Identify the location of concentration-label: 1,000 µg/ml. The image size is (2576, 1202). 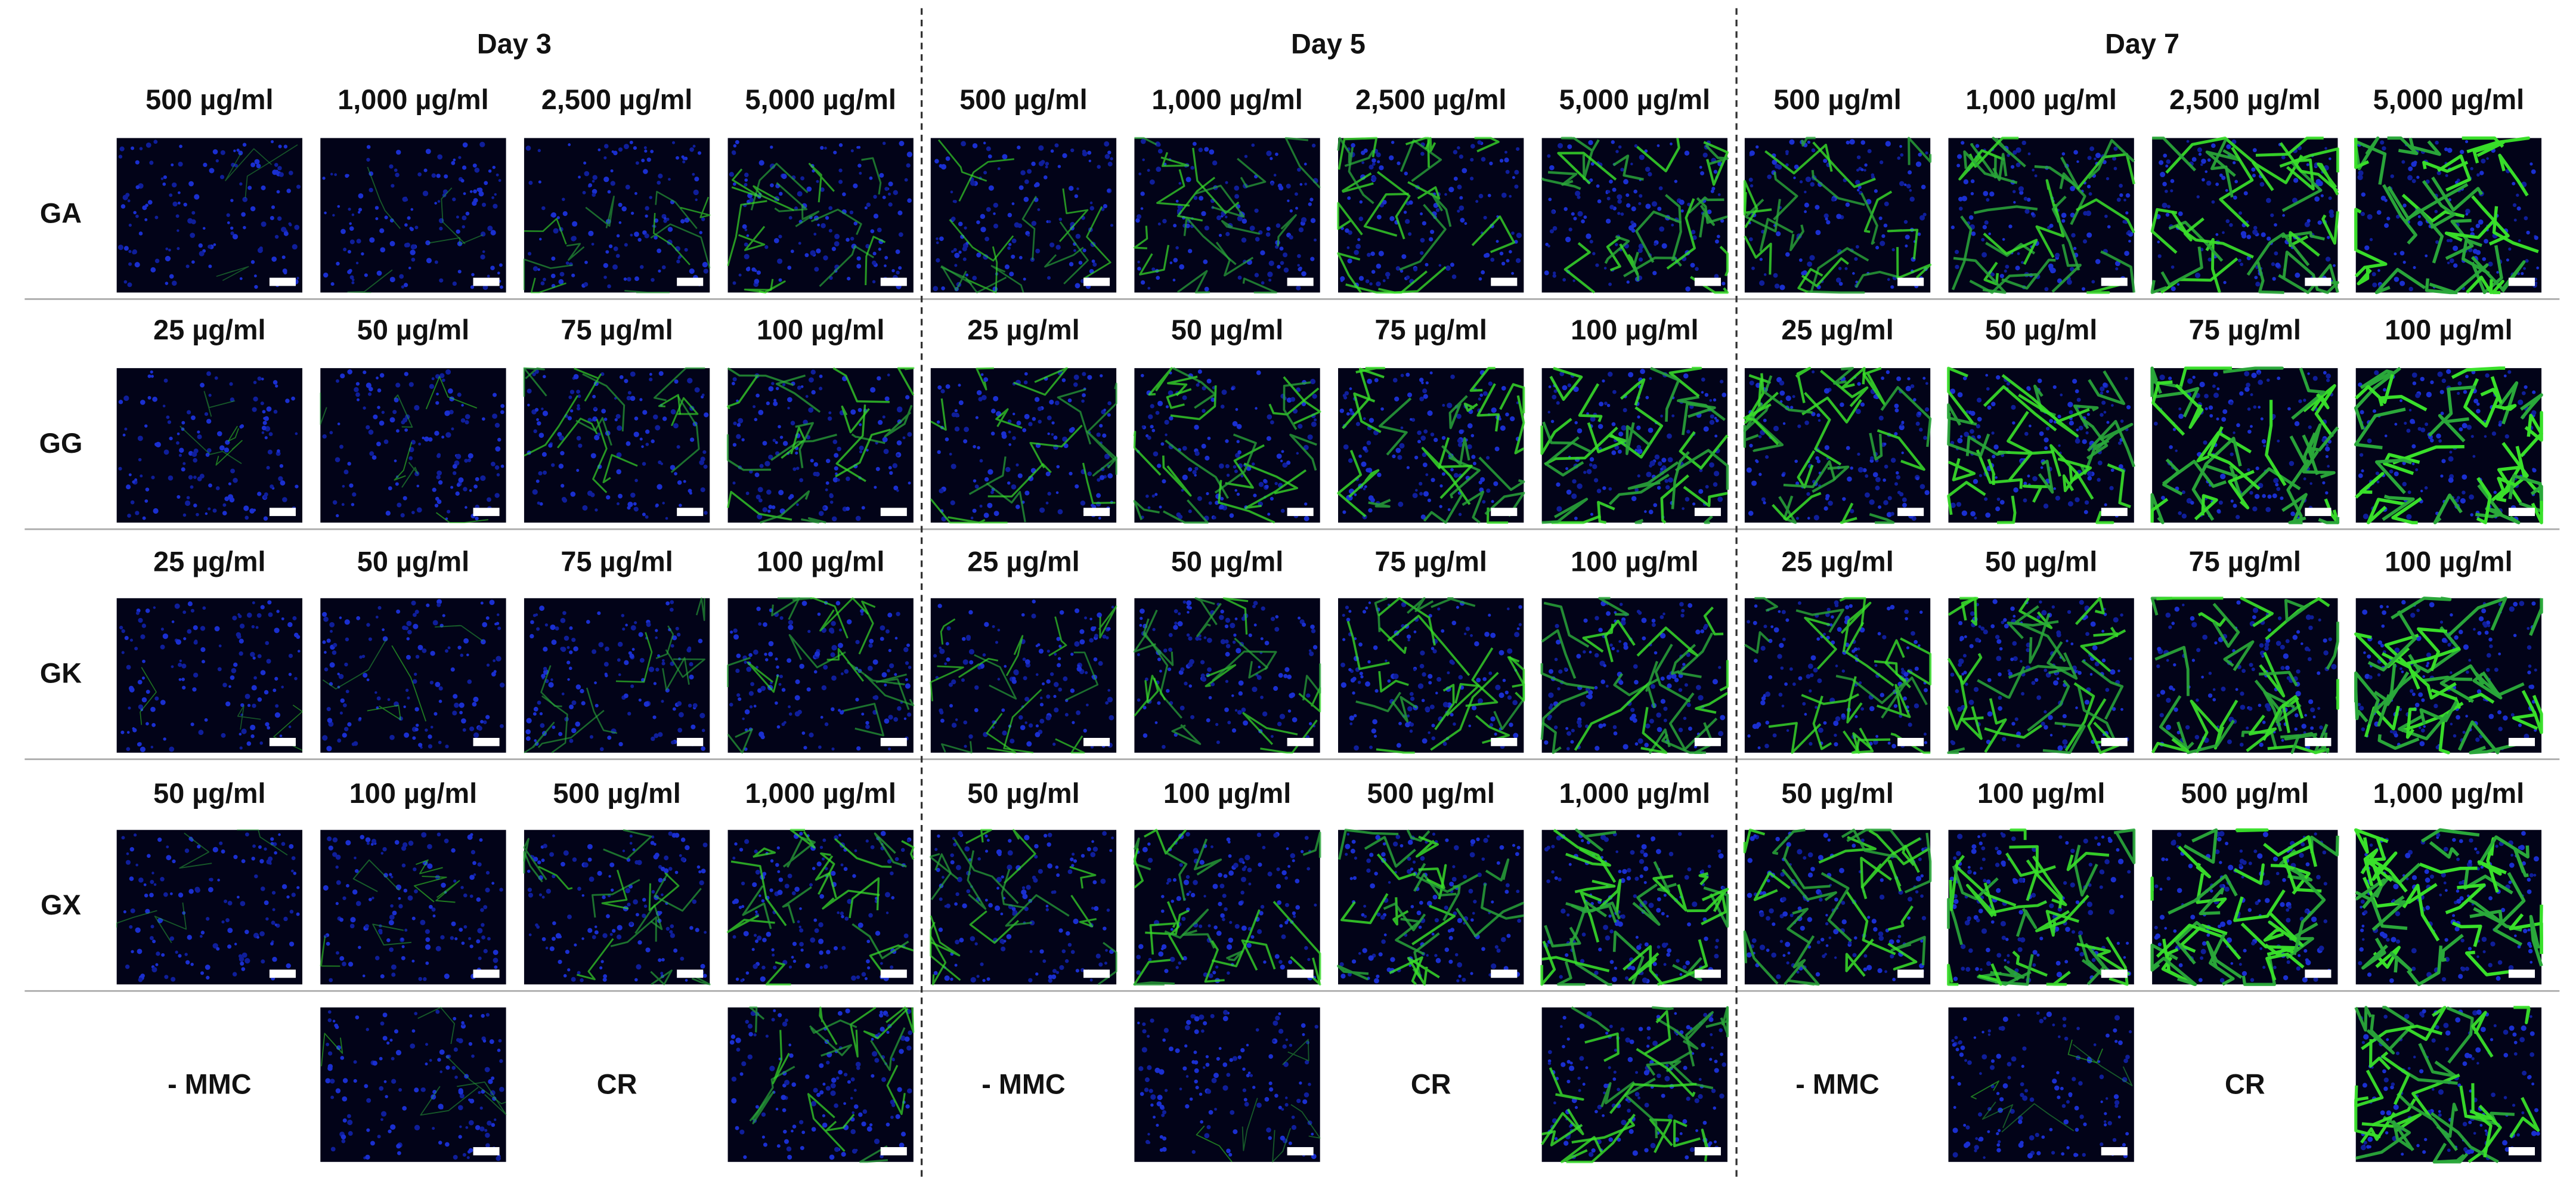
(1226, 99).